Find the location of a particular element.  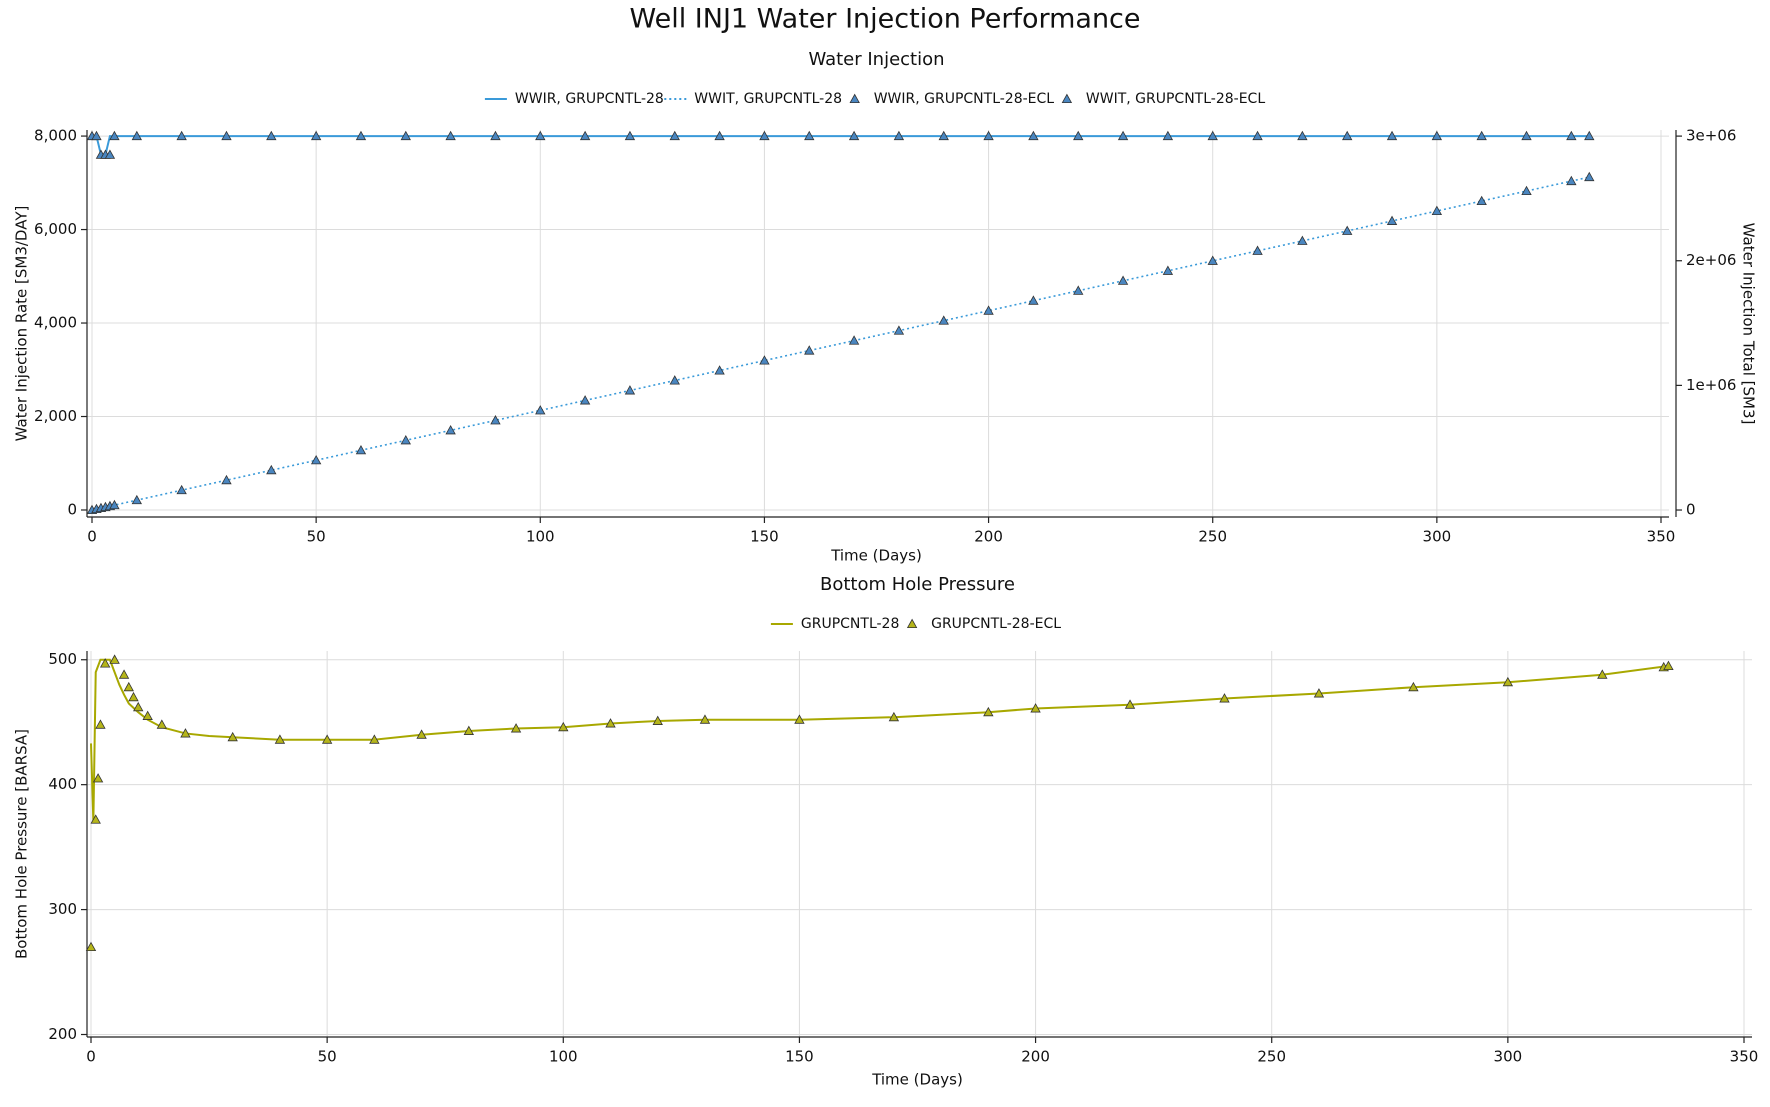

x-tick-label: 250 is located at coordinates (1271, 1057).